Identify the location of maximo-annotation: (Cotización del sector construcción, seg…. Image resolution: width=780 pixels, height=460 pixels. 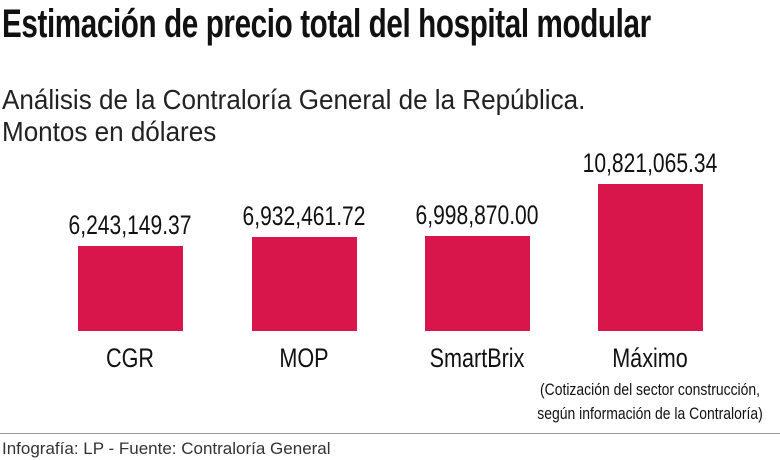
(650, 402).